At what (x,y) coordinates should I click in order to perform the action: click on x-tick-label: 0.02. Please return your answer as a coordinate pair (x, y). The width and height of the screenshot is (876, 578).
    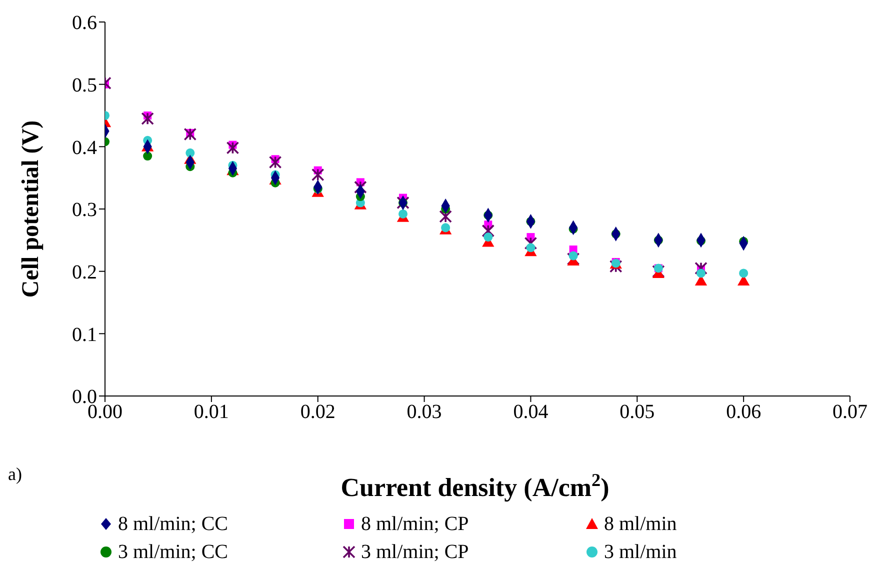
    Looking at the image, I should click on (318, 412).